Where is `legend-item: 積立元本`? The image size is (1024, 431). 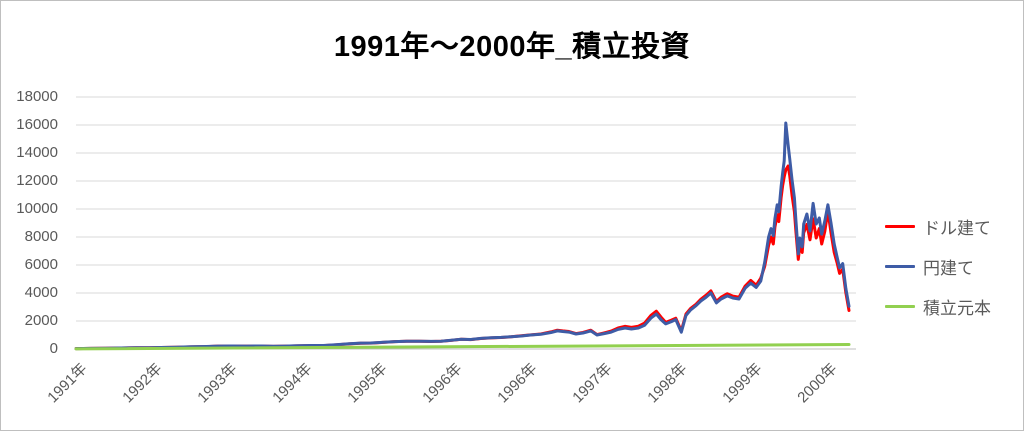 legend-item: 積立元本 is located at coordinates (938, 306).